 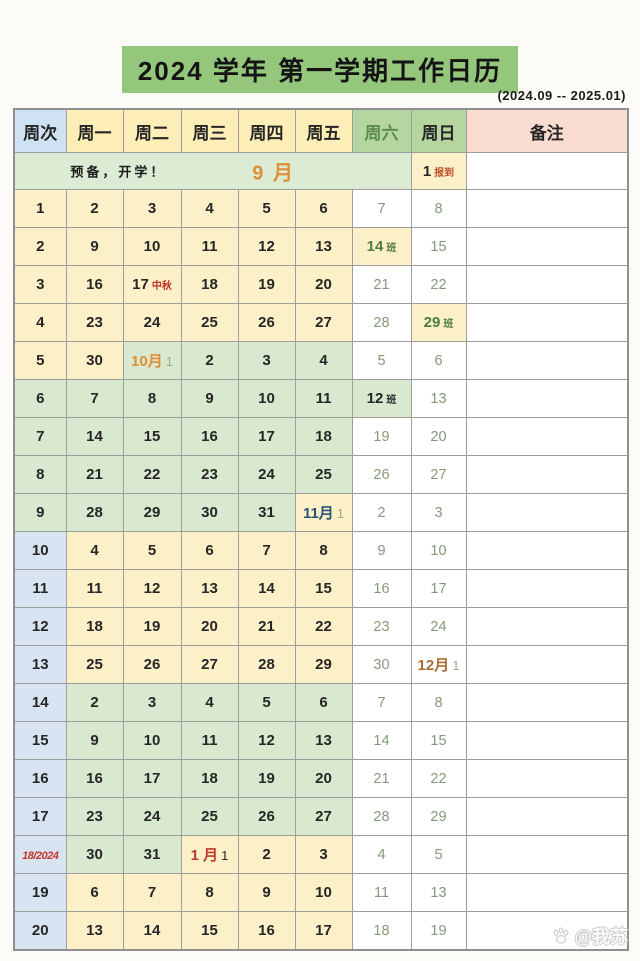 What do you see at coordinates (381, 398) in the screenshot?
I see `calendar-cell: 12 班` at bounding box center [381, 398].